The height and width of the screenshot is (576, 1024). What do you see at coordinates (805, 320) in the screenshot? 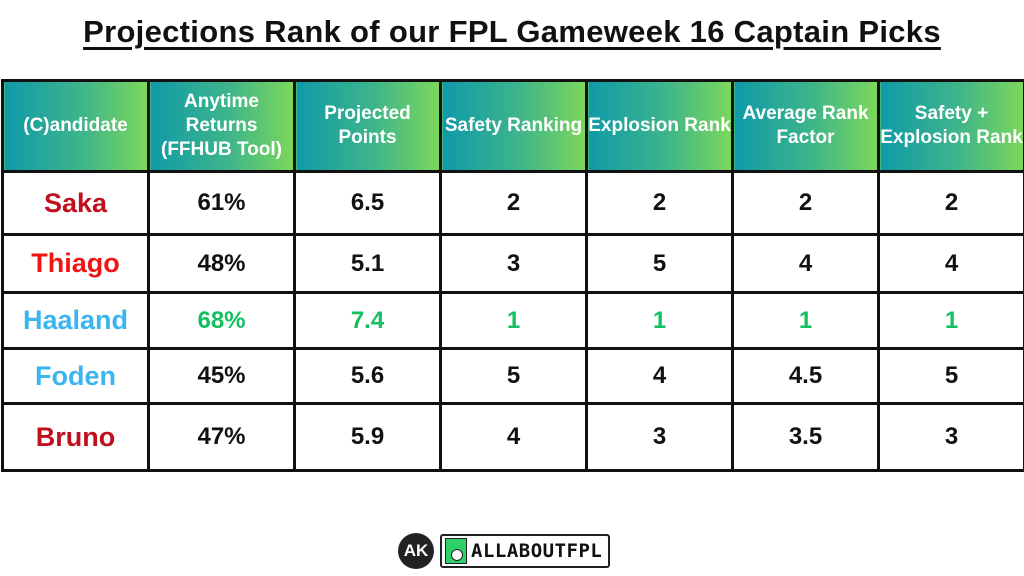
I see `average-rank-factor-cell: 1` at bounding box center [805, 320].